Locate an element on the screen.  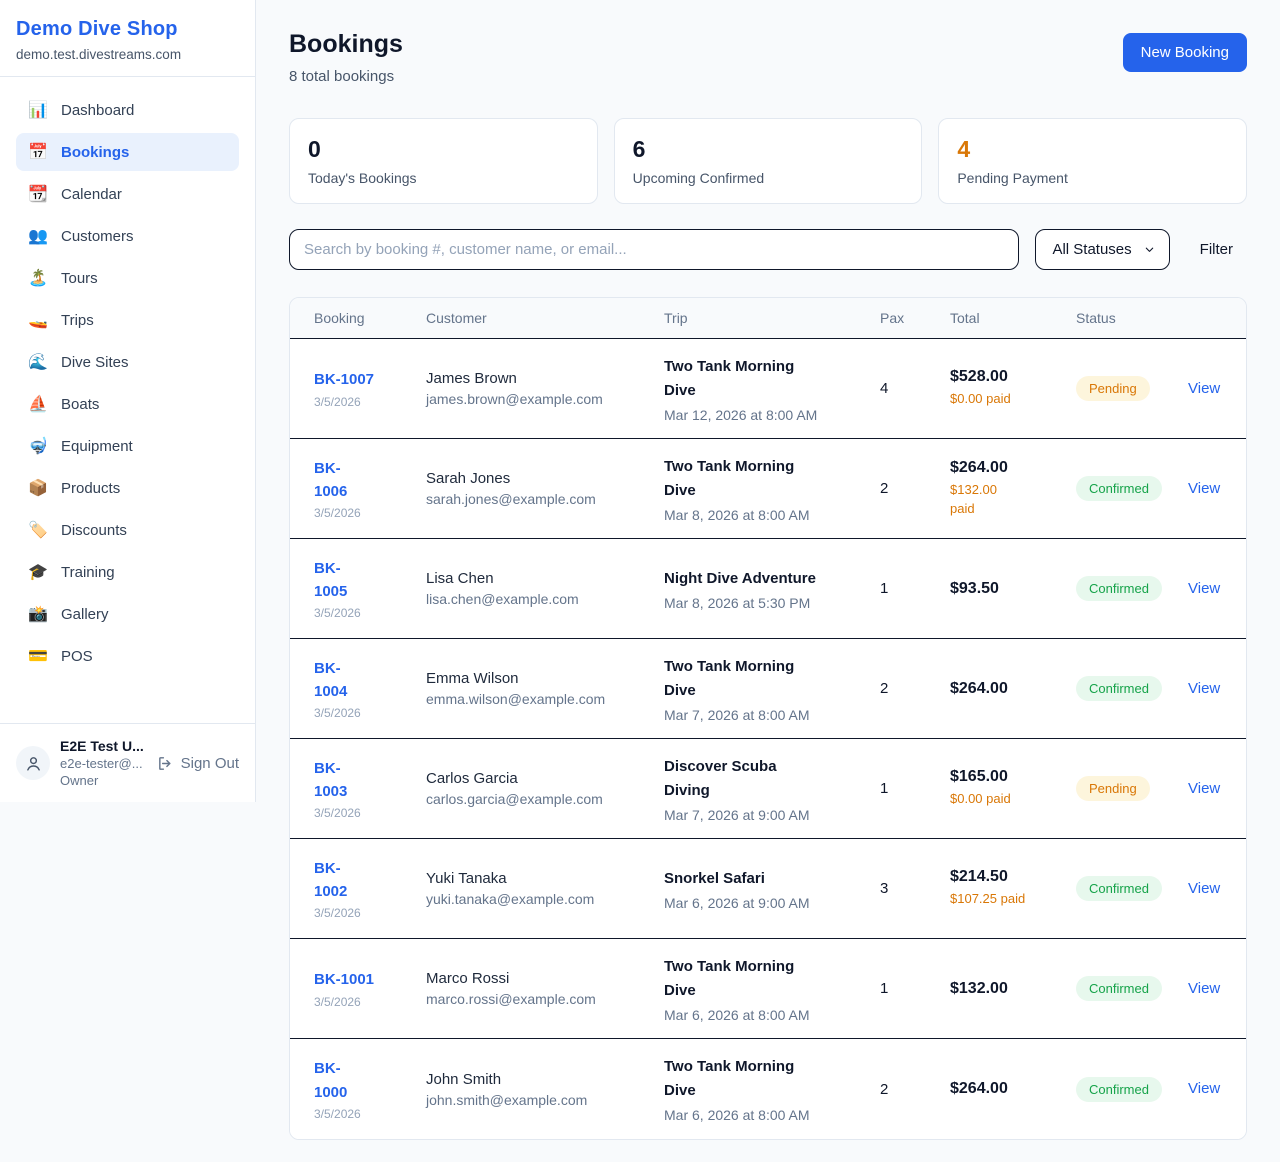
booking-id-link: BK- 1000 is located at coordinates (331, 1080).